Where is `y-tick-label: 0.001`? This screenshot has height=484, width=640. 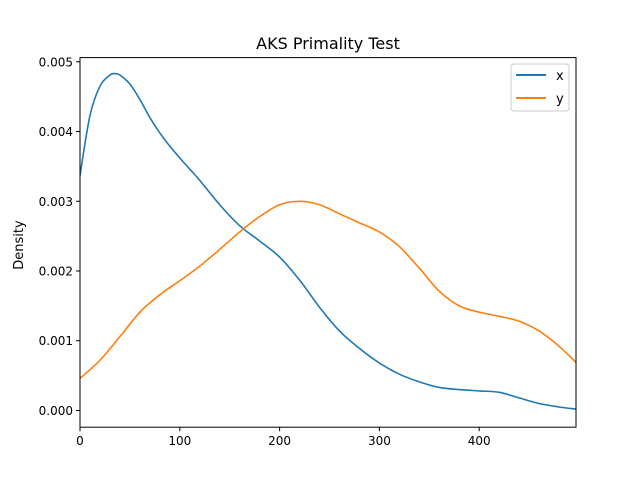 y-tick-label: 0.001 is located at coordinates (56, 341).